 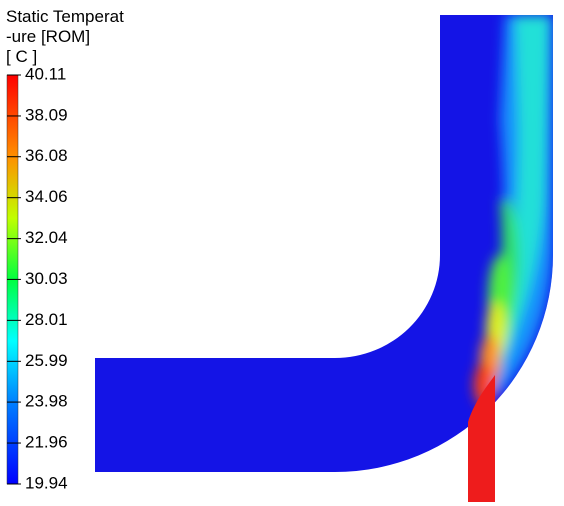 I want to click on hot-inlet, so click(x=481, y=462).